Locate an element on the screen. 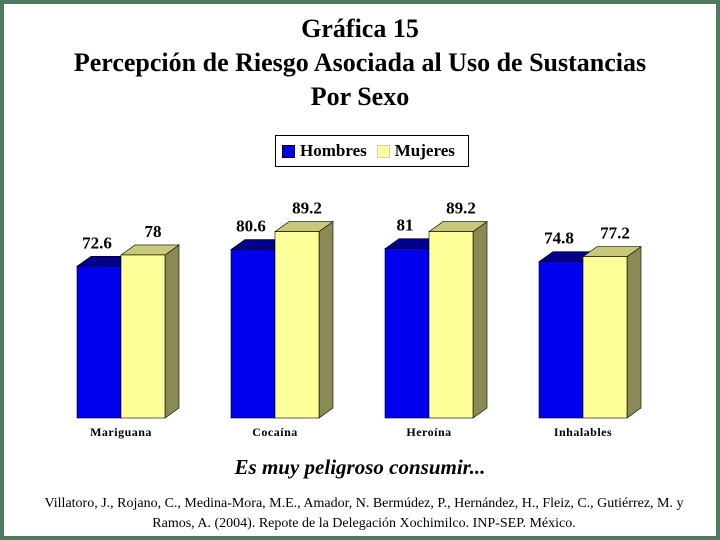 The height and width of the screenshot is (540, 720). category-label-mariguana: Mariguana is located at coordinates (121, 432).